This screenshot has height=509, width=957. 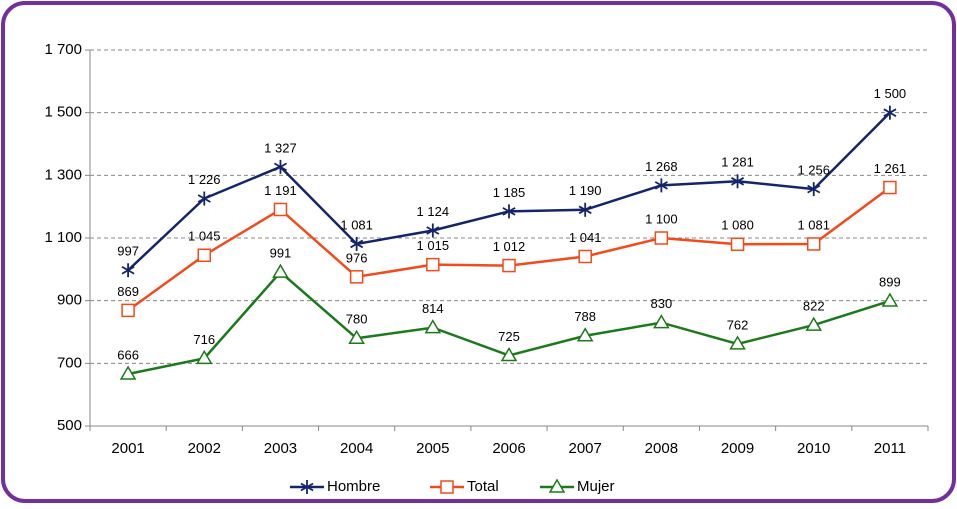 What do you see at coordinates (737, 225) in the screenshot?
I see `data-label: 1 080` at bounding box center [737, 225].